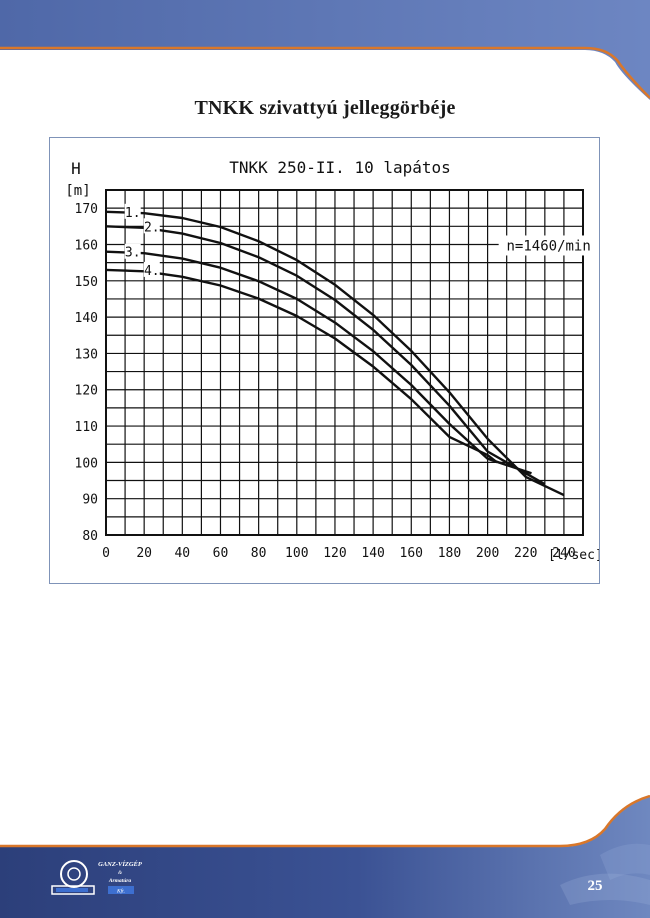  What do you see at coordinates (340, 167) in the screenshot?
I see `chart-title: TNKK 250-II. 10 lapátos` at bounding box center [340, 167].